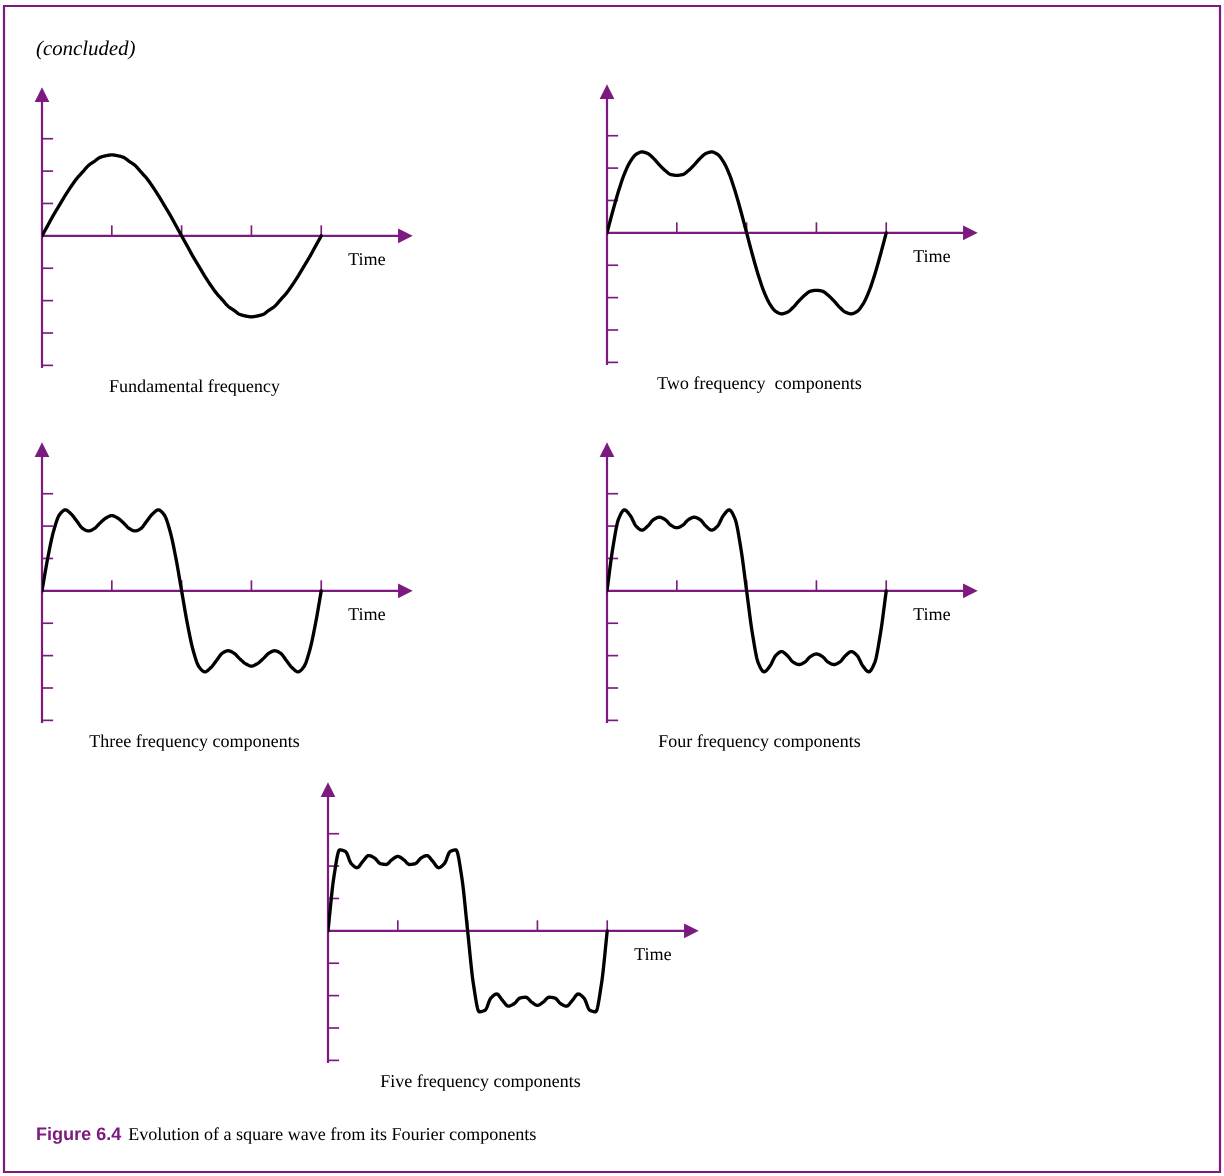  What do you see at coordinates (759, 742) in the screenshot?
I see `text: Four frequency components` at bounding box center [759, 742].